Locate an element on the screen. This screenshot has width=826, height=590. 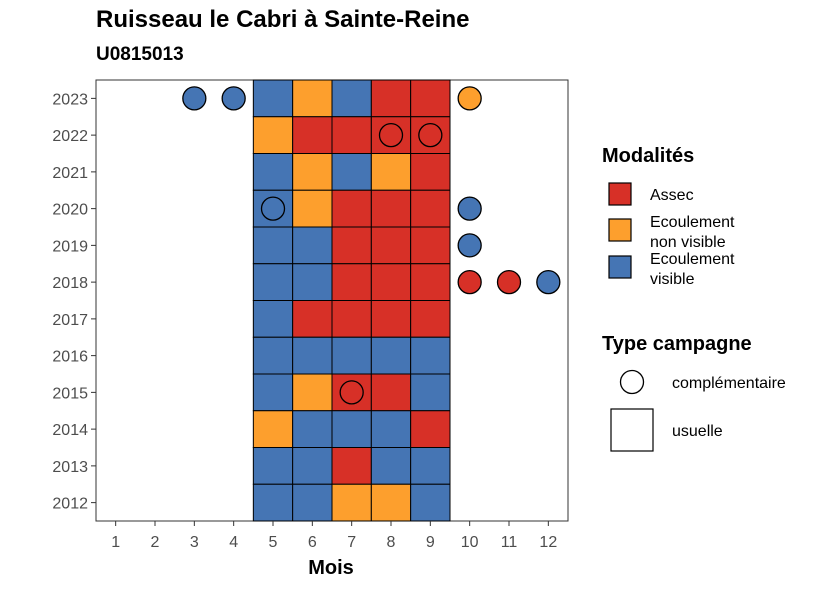
y-tick-label-2018: 2018 is located at coordinates (70, 283).